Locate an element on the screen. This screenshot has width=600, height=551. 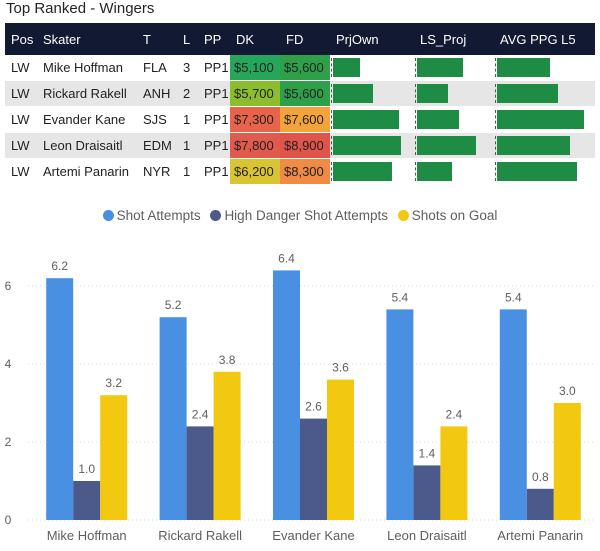
header-avg-ppg: AVG PPG L5 is located at coordinates (544, 39).